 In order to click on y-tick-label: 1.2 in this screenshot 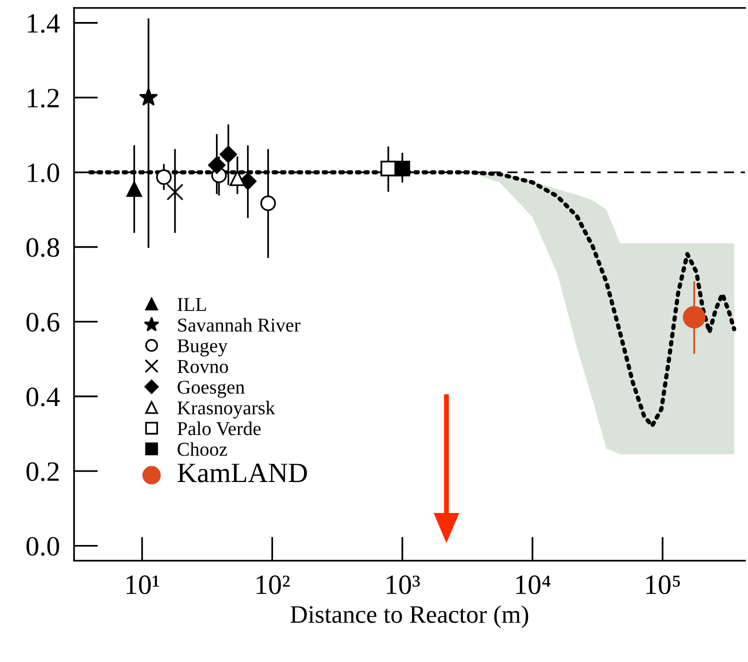, I will do `click(43, 98)`.